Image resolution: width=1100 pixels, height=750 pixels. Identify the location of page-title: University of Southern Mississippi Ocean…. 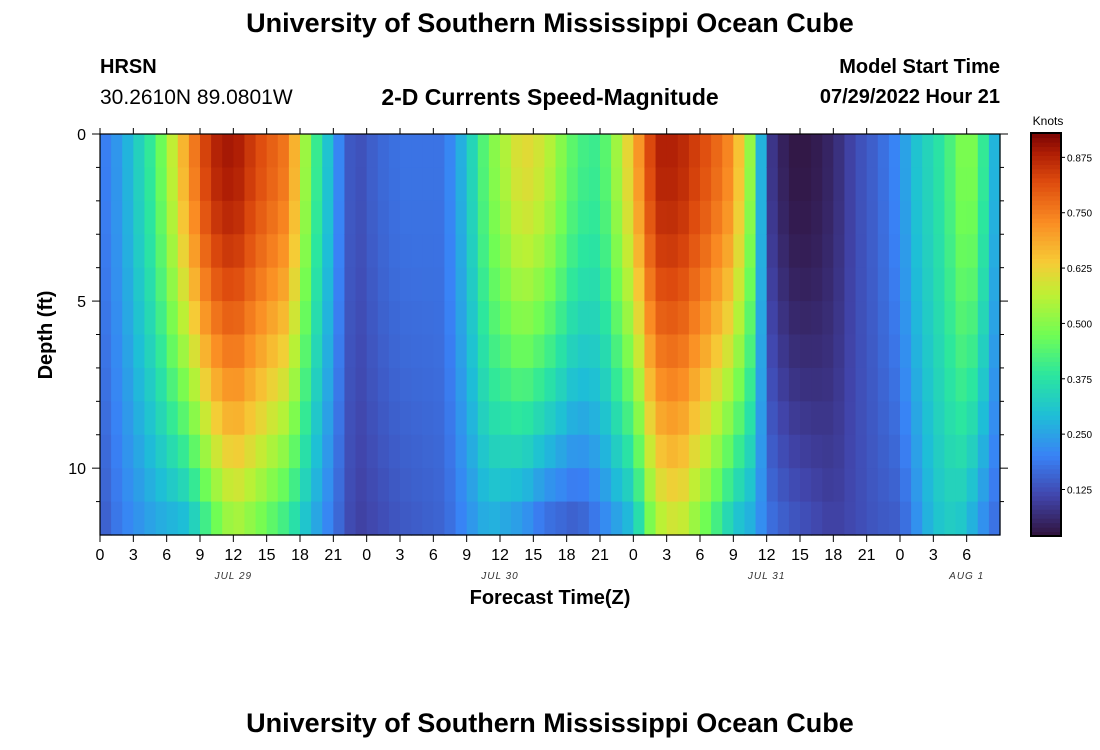
(550, 23).